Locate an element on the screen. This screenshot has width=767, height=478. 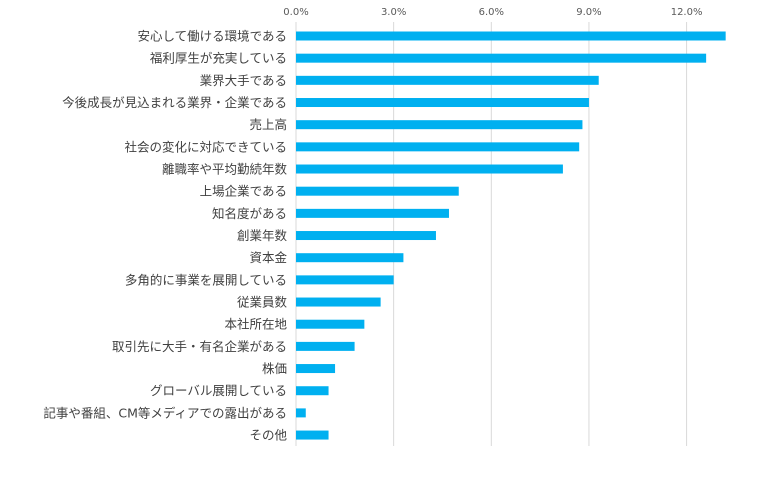
category-label: 創業年数 is located at coordinates (262, 235).